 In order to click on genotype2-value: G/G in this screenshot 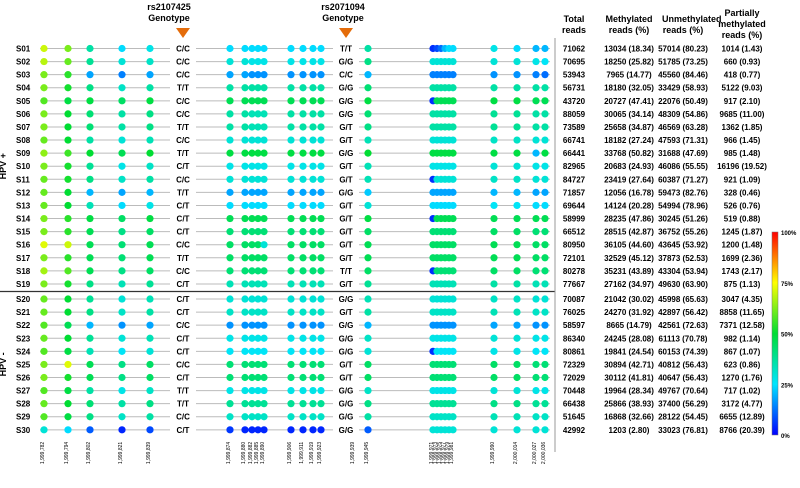, I will do `click(346, 391)`.